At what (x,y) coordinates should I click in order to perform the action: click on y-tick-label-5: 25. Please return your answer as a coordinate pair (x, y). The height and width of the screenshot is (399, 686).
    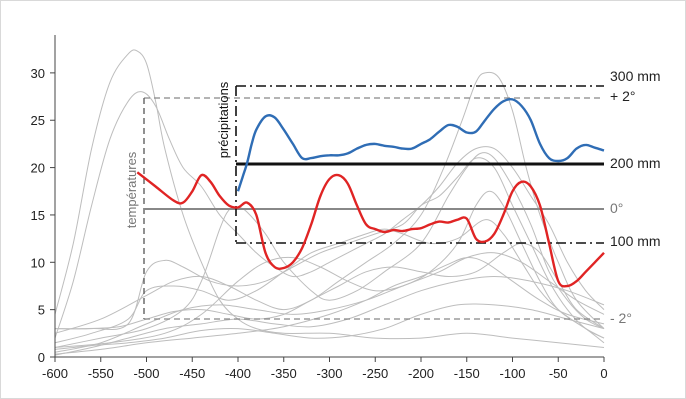
    Looking at the image, I should click on (38, 120).